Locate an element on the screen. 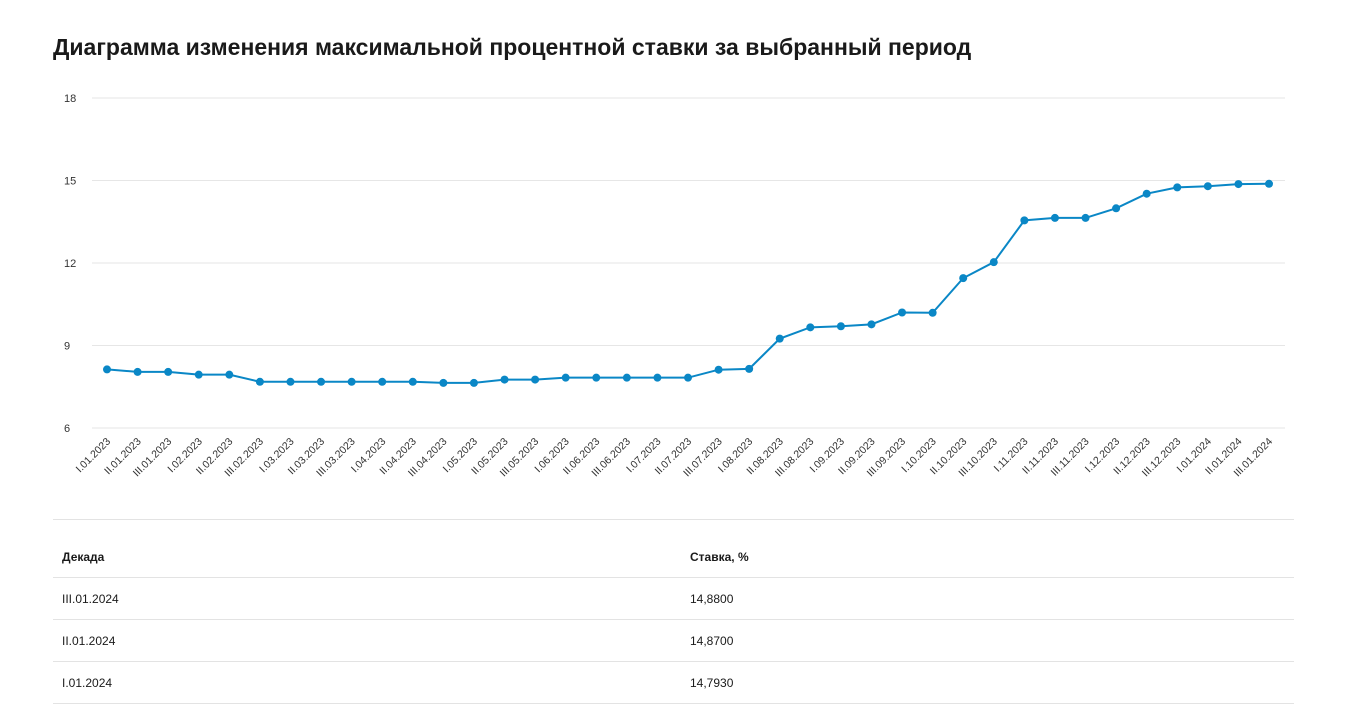  rate-cell: 14,8700 is located at coordinates (712, 641).